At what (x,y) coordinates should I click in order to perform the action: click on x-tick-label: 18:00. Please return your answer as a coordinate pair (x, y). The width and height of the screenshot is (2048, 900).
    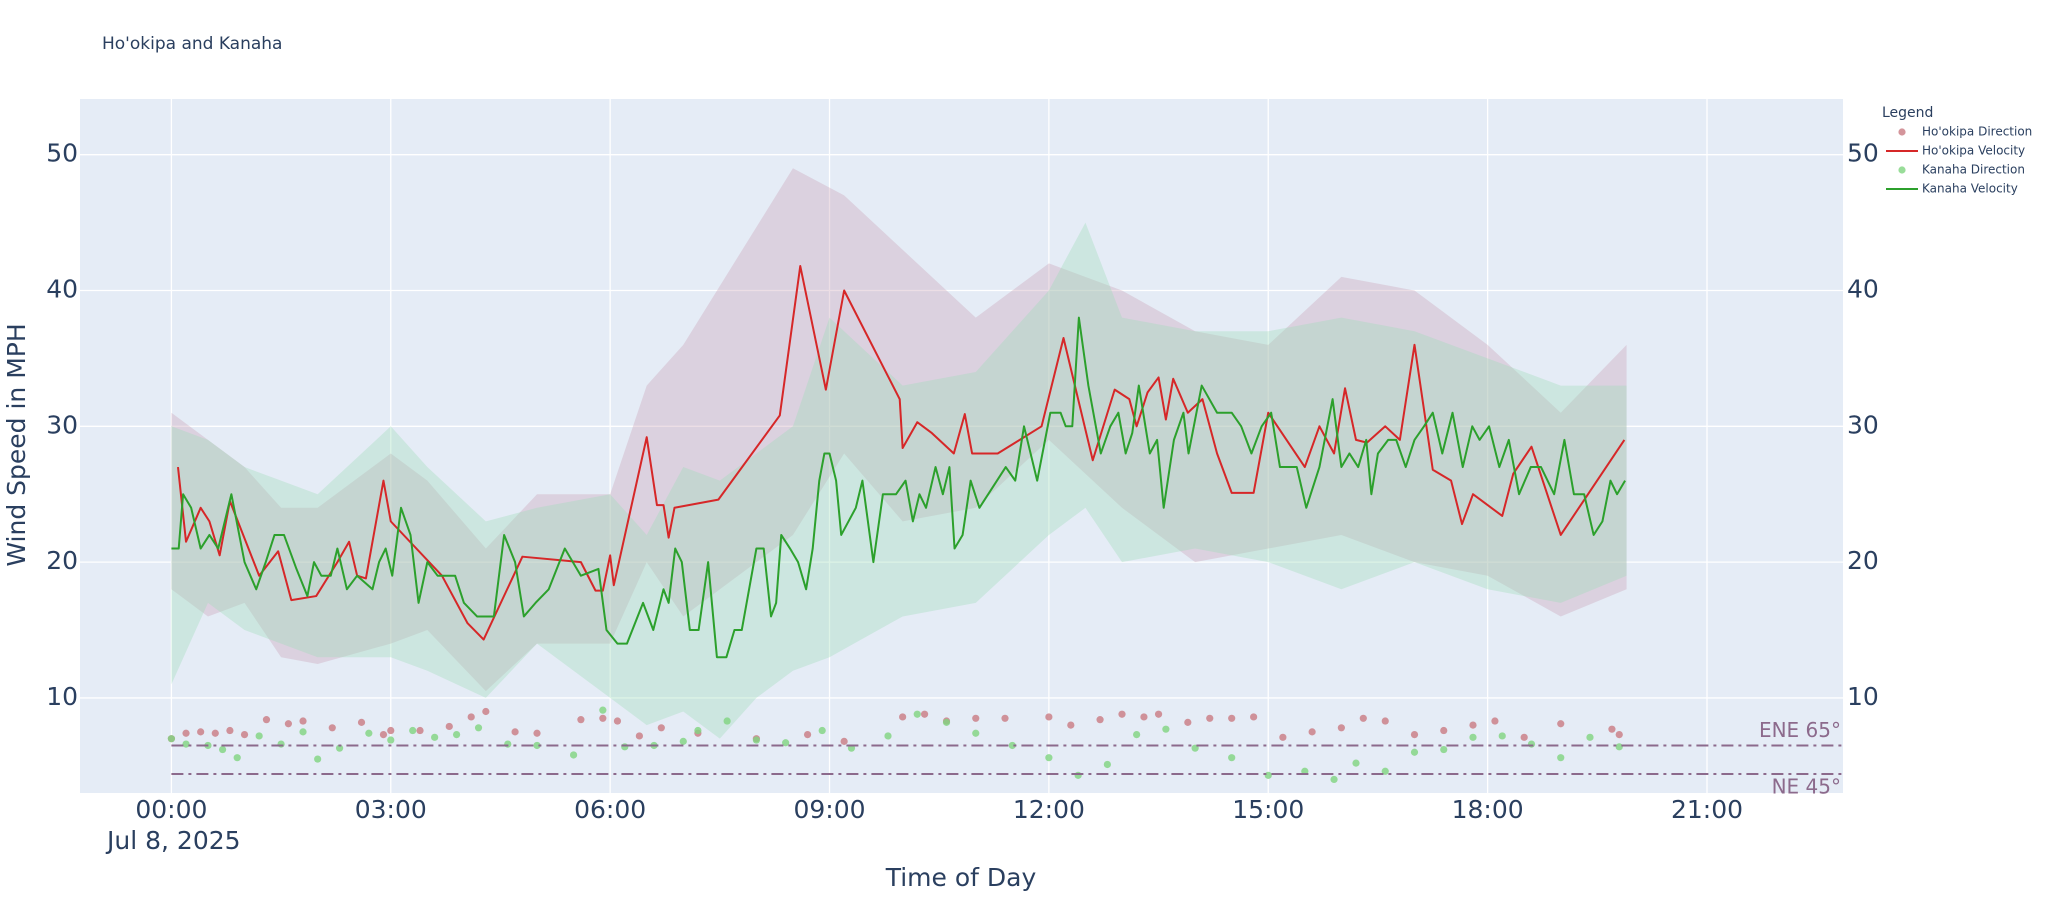
    Looking at the image, I should click on (1488, 809).